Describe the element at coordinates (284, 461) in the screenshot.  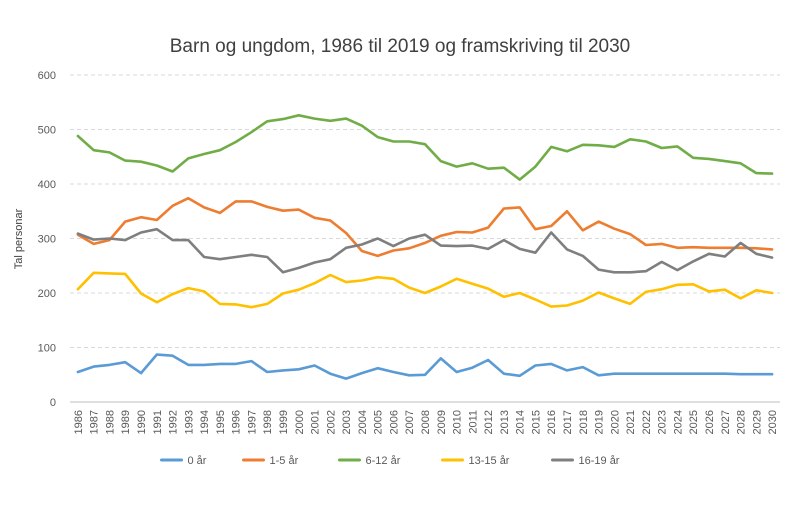
I see `legend-label: 1-5 år` at that location.